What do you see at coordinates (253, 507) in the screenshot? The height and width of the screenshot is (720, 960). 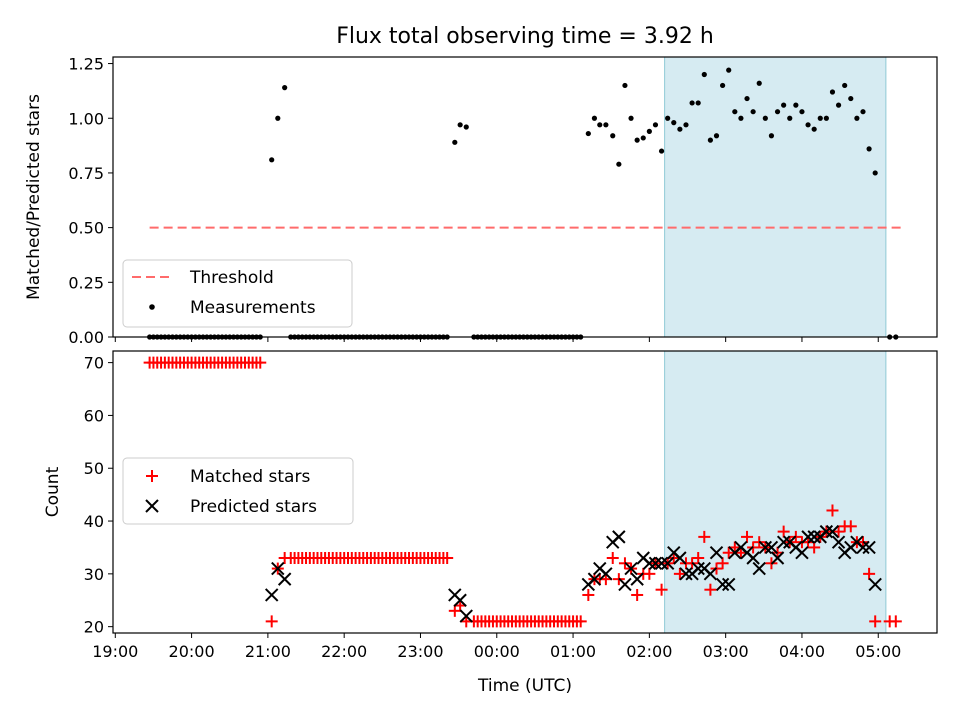 I see `legend-predicted-label: Predicted stars` at bounding box center [253, 507].